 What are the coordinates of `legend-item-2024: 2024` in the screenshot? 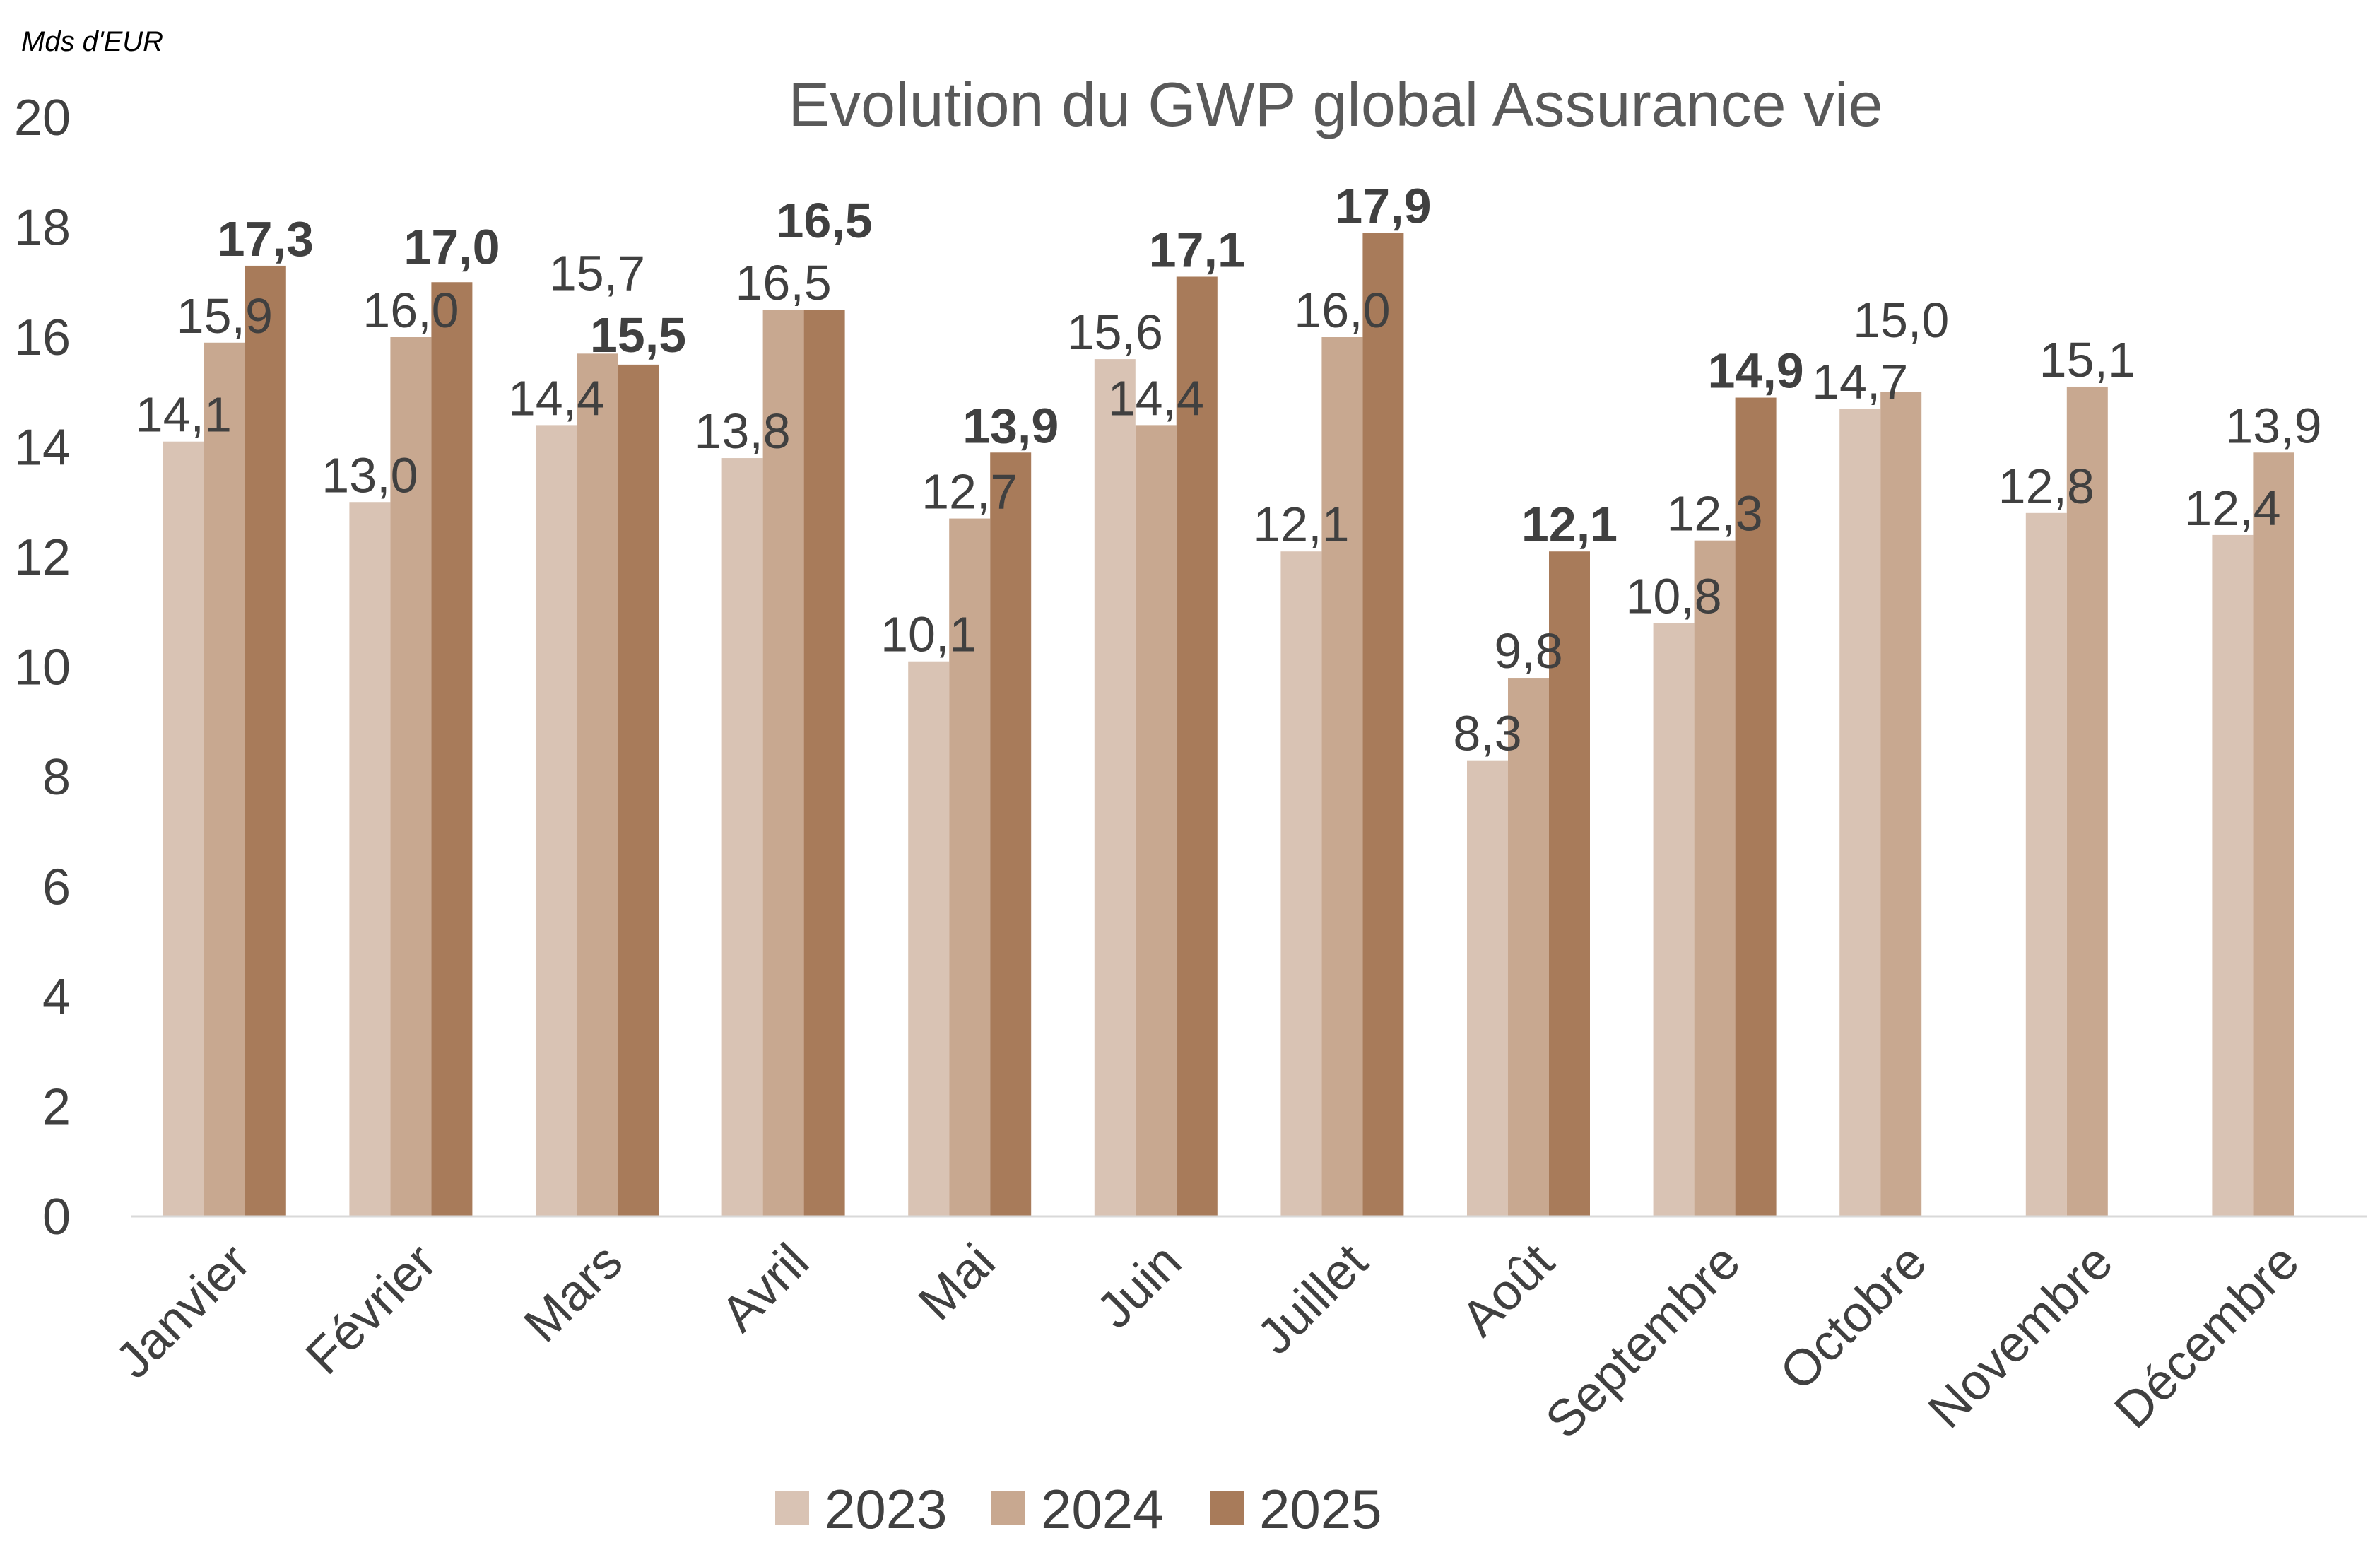 It's located at (1077, 1509).